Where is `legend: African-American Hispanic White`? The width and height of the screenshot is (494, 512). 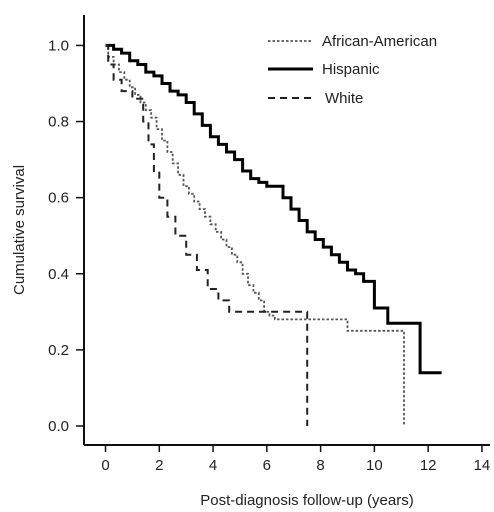 legend: African-American Hispanic White is located at coordinates (352, 70).